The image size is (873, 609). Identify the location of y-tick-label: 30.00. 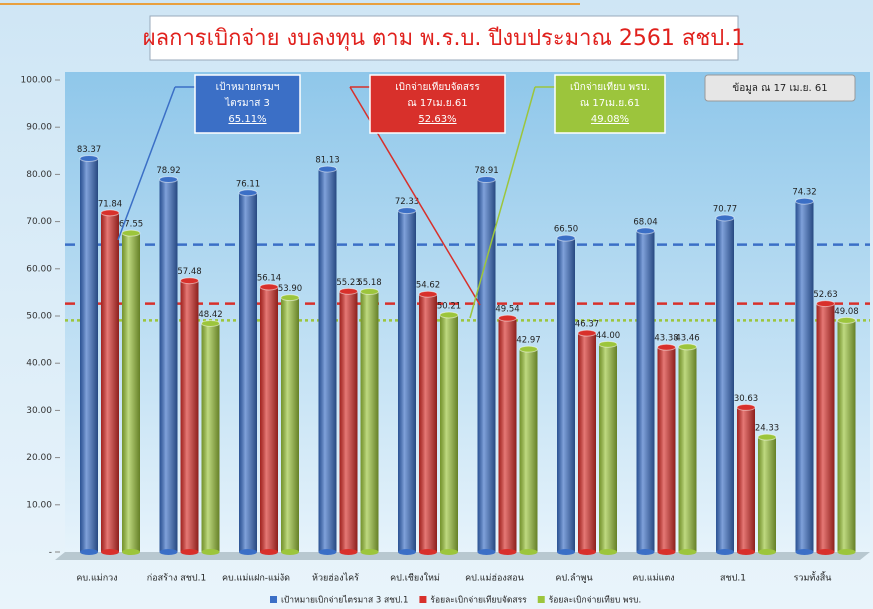
(39, 411).